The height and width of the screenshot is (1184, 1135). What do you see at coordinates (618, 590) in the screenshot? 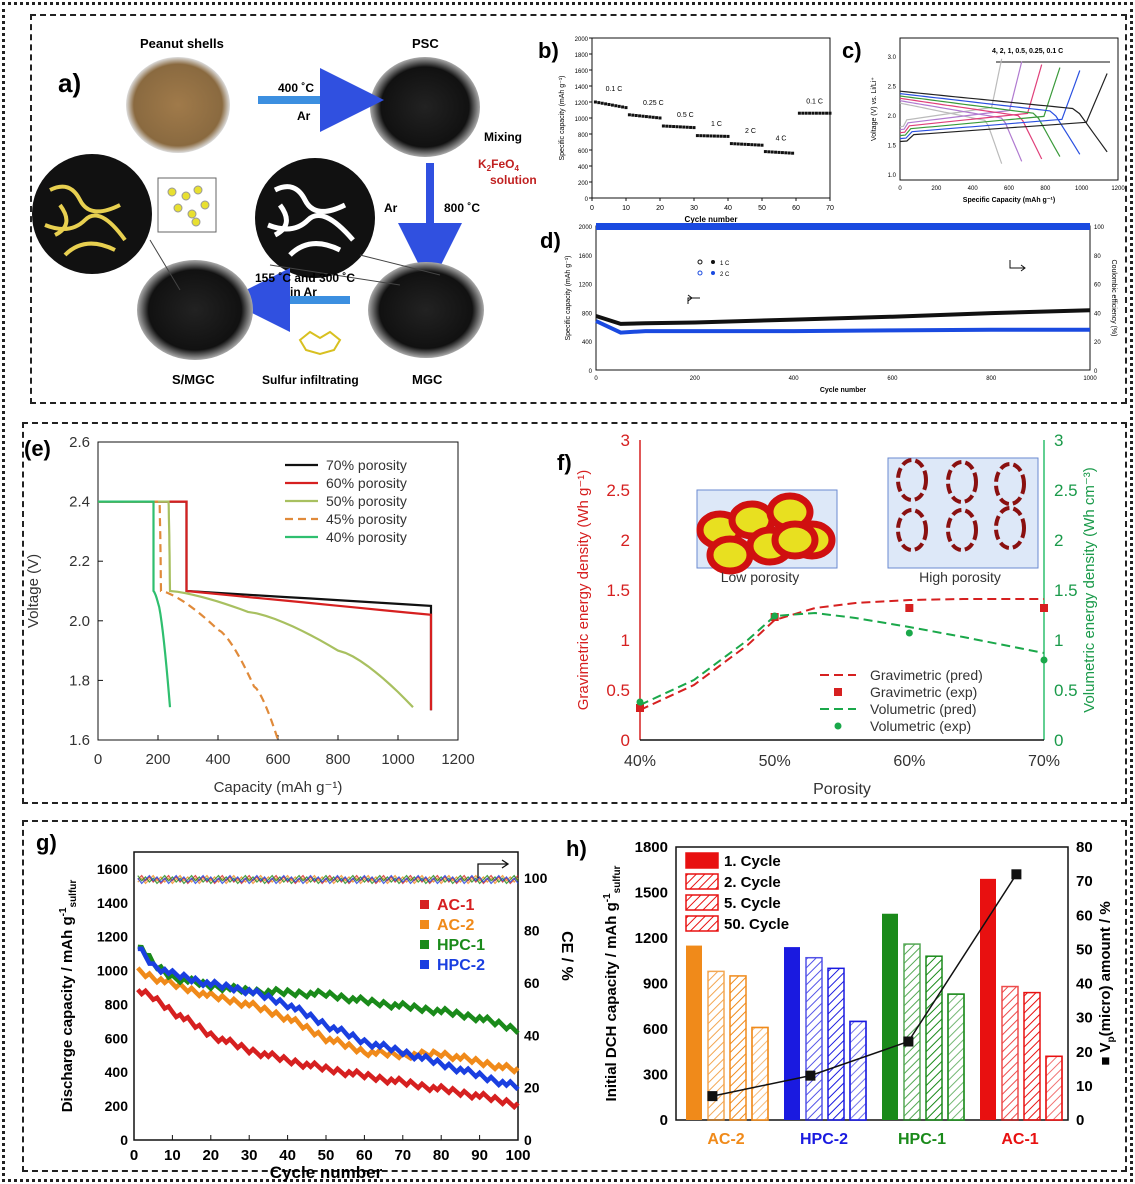
I see `f-ytick-label: 1.5` at bounding box center [618, 590].